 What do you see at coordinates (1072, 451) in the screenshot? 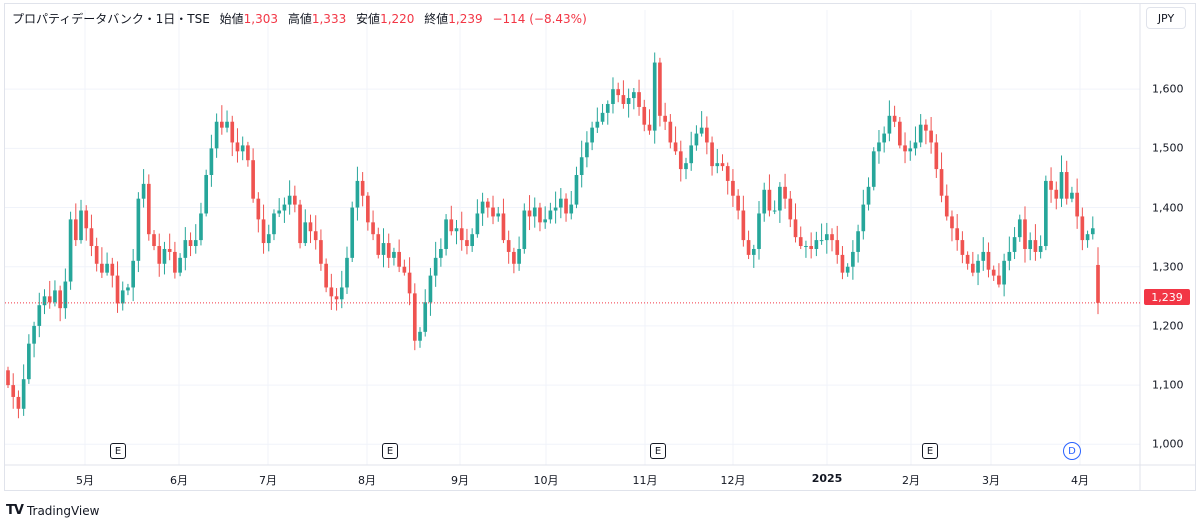
I see `dividend-marker: D` at bounding box center [1072, 451].